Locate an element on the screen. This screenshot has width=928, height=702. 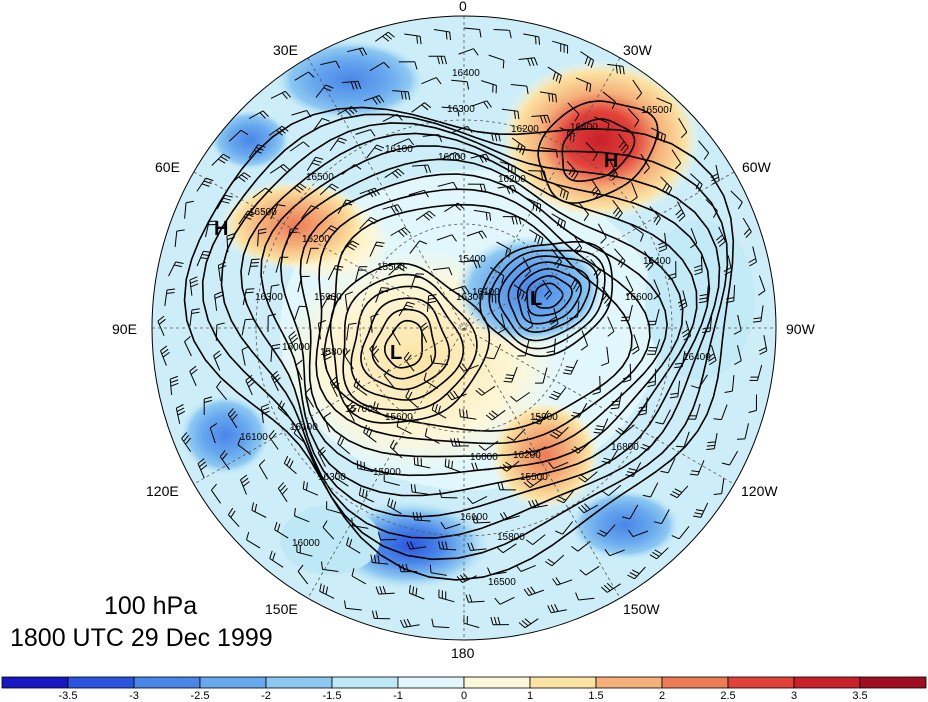
colorbar-tick-label: 2.5 is located at coordinates (727, 696).